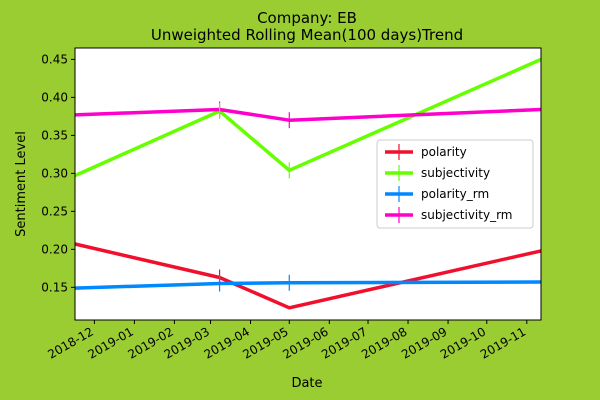  I want to click on y-tick-label: 0.15, so click(54, 287).